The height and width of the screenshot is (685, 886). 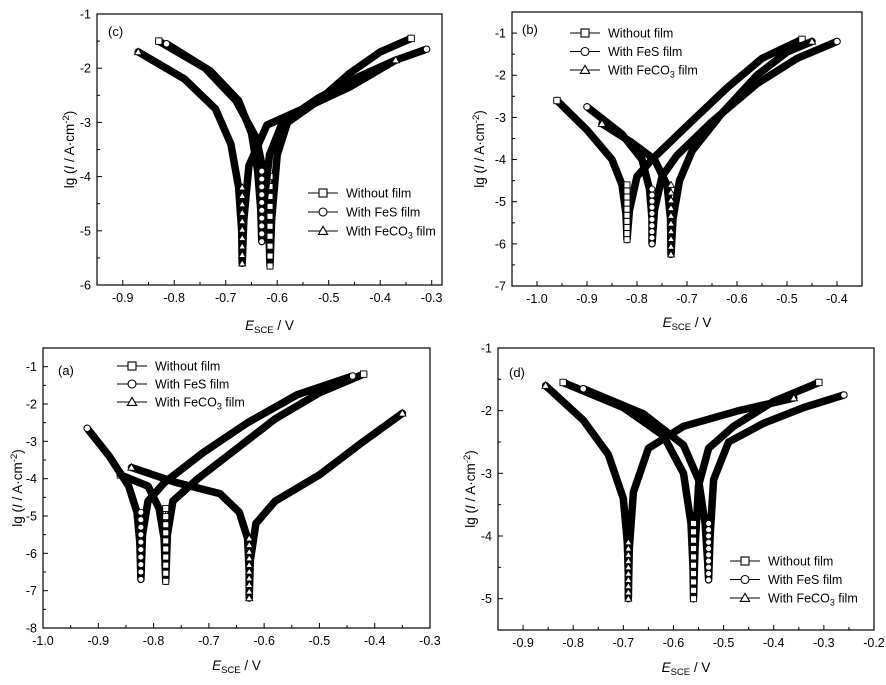 What do you see at coordinates (174, 298) in the screenshot?
I see `x-tick-label: -0.8` at bounding box center [174, 298].